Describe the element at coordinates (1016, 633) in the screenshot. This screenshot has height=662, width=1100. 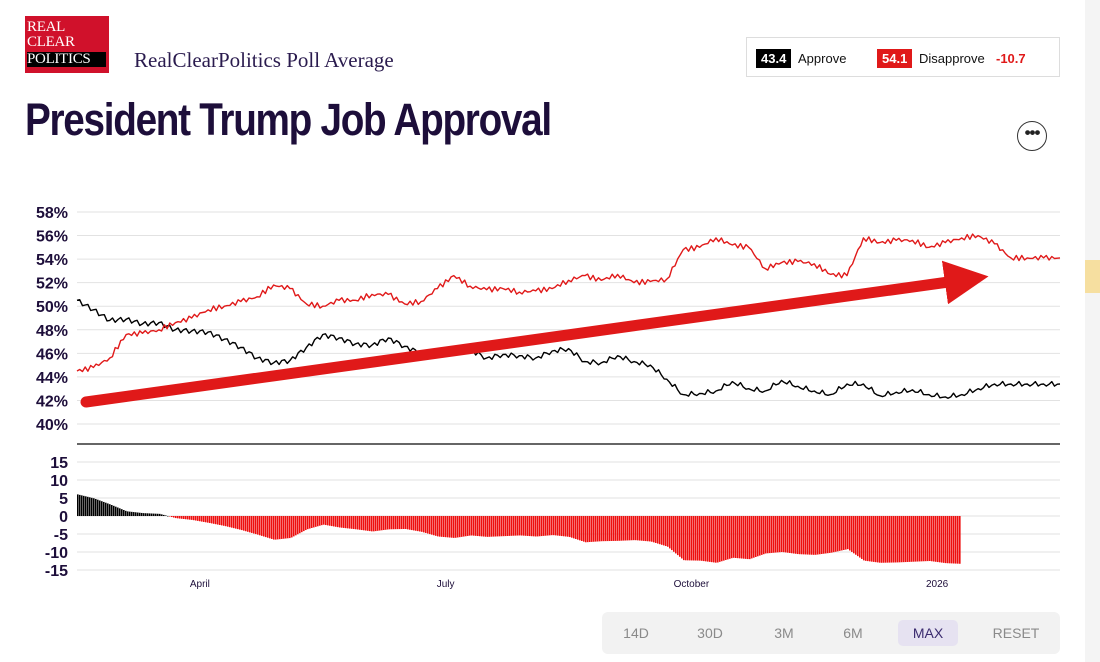
I see `range-reset-button: RESET` at that location.